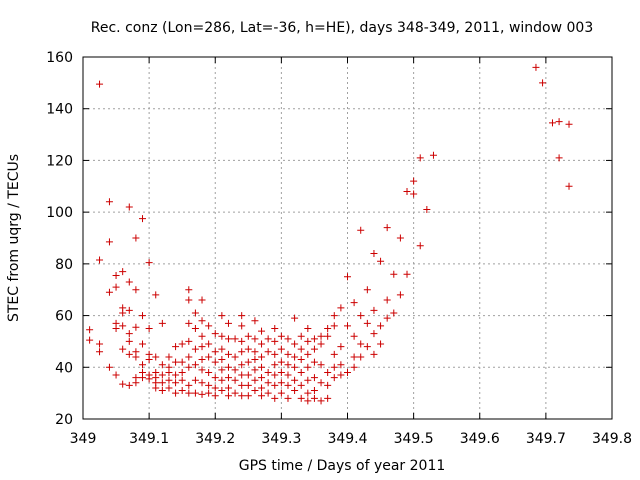 The image size is (640, 480). What do you see at coordinates (215, 439) in the screenshot?
I see `x-tick-label: 349.2` at bounding box center [215, 439].